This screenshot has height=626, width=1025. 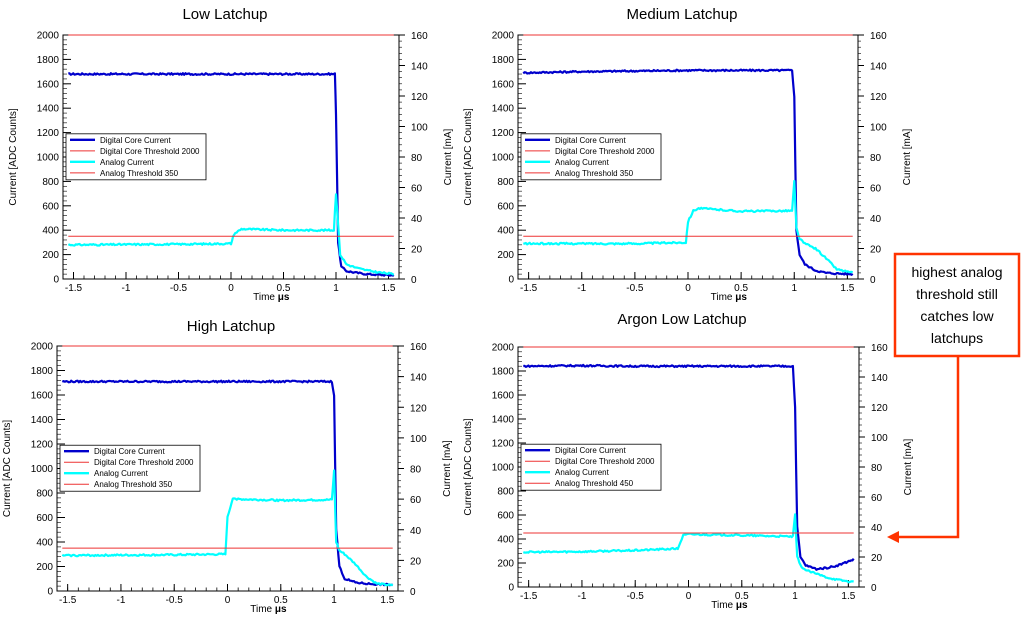 I want to click on x-axis-label: Time μs, so click(x=729, y=297).